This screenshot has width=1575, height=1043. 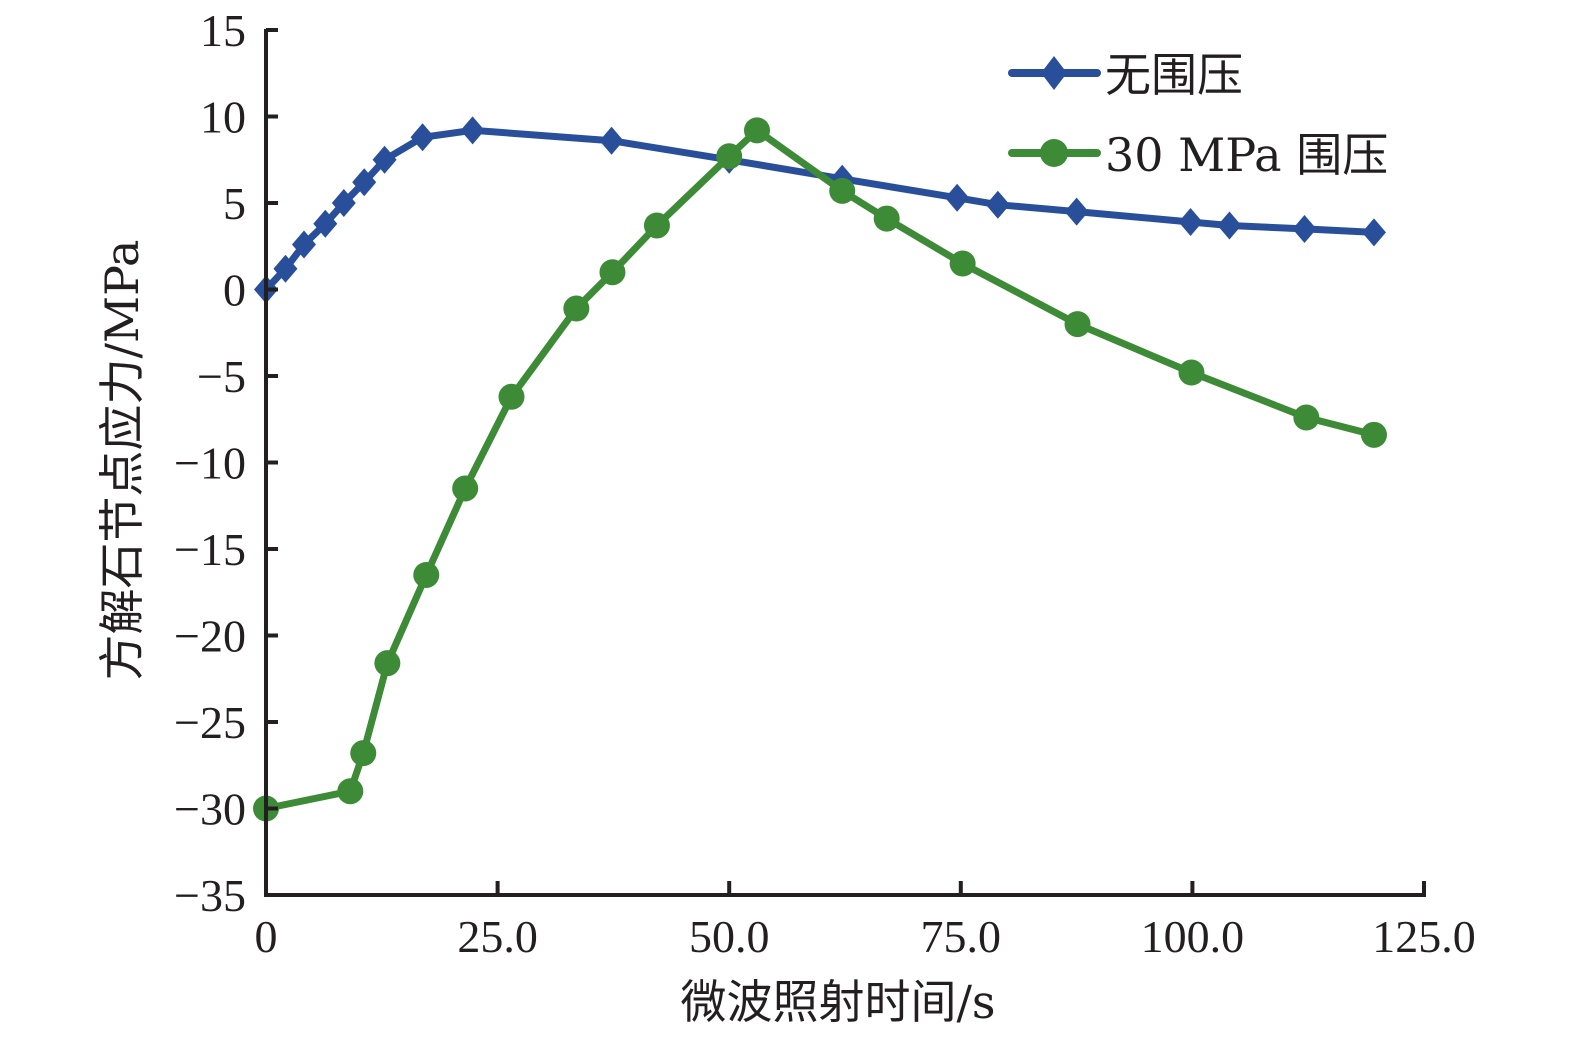 I want to click on y-tick-label: −20, so click(x=210, y=636).